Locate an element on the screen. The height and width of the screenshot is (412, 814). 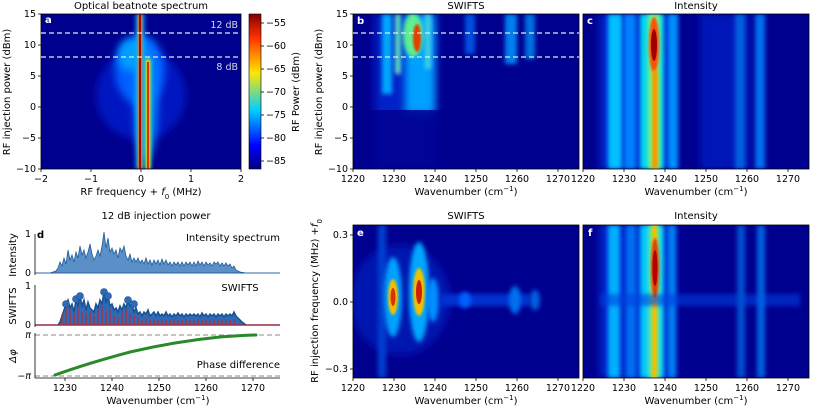
panel-a-xtick: 0 is located at coordinates (141, 179).